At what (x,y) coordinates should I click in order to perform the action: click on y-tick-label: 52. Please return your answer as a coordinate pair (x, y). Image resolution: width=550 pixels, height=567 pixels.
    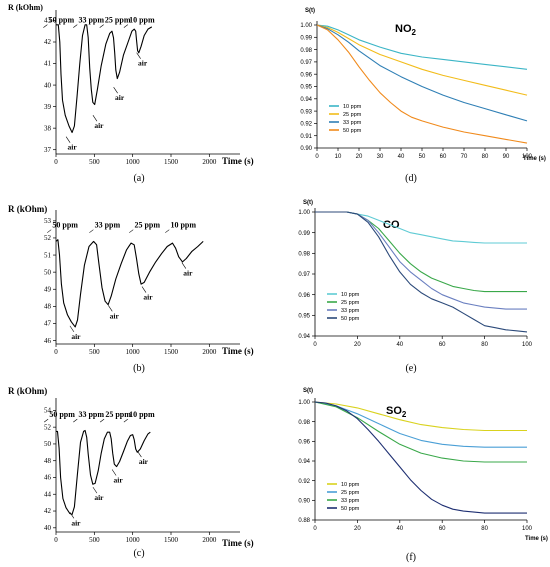
    Looking at the image, I should click on (48, 427).